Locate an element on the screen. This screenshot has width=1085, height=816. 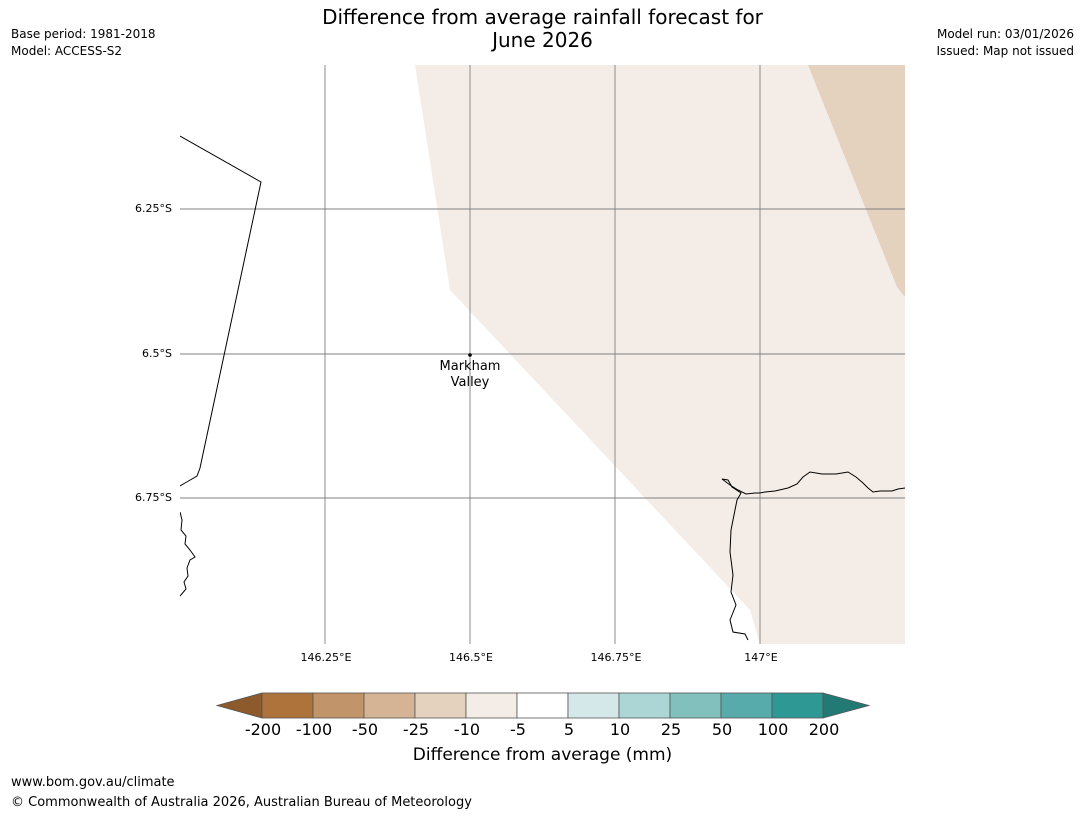
model-name: Model: ACCESS-S2 is located at coordinates (67, 51).